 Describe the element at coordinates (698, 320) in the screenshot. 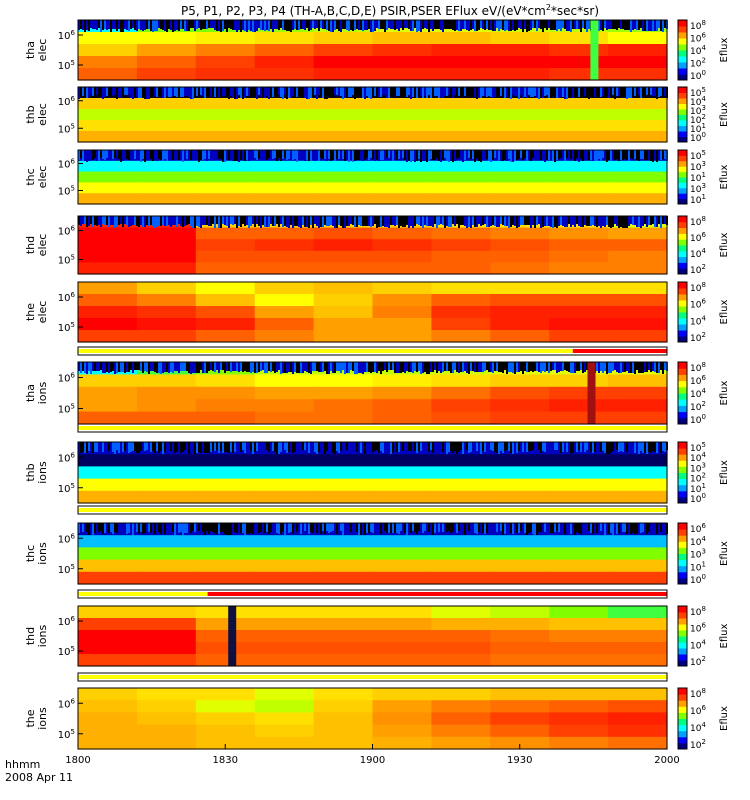

I see `colorbar-tick-label: 10⁴` at that location.